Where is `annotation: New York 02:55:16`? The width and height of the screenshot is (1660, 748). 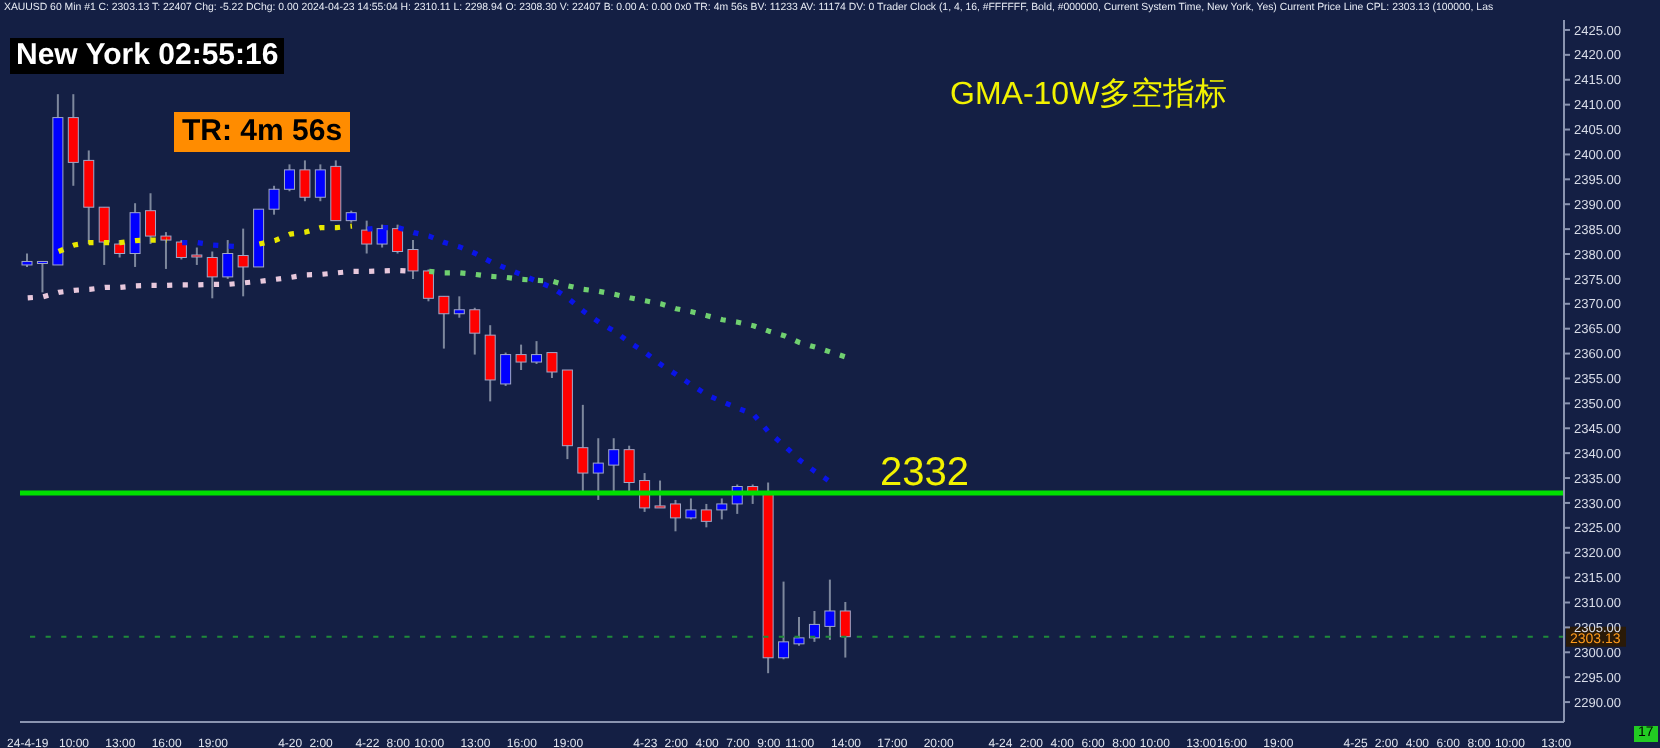
annotation: New York 02:55:16 is located at coordinates (147, 56).